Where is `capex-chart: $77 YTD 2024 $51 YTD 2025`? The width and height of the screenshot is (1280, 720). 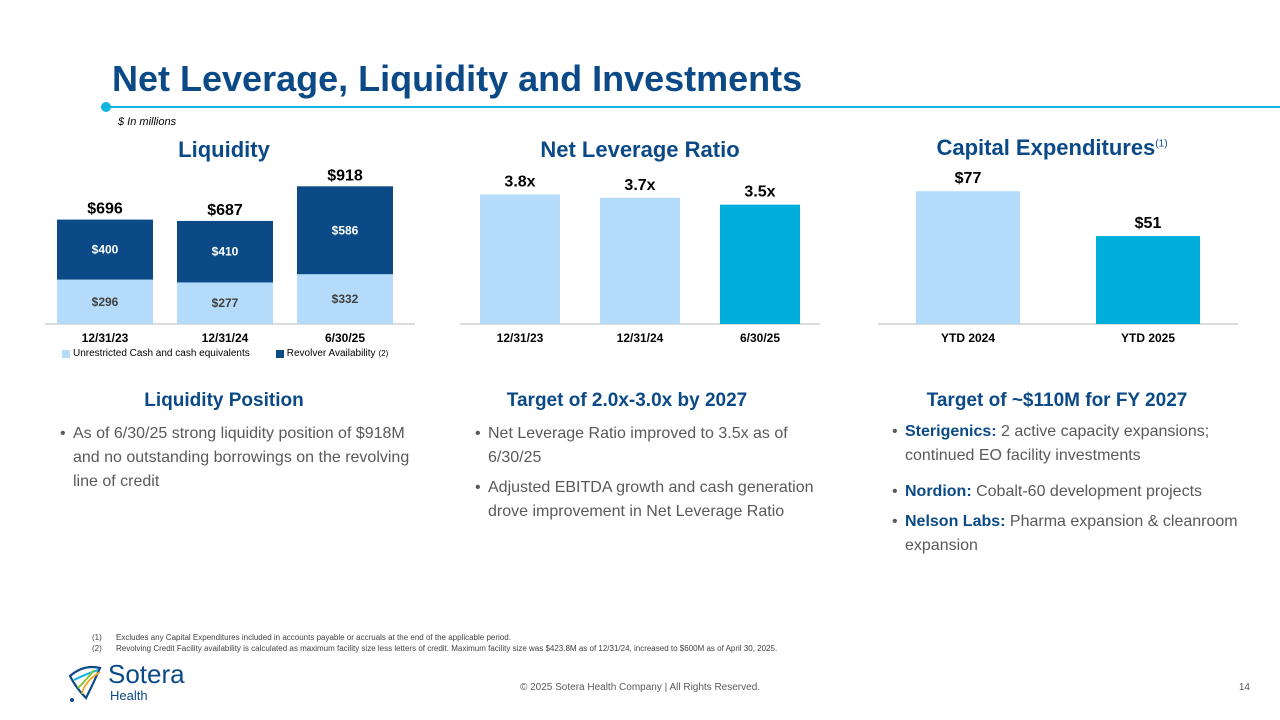 capex-chart: $77 YTD 2024 $51 YTD 2025 is located at coordinates (1058, 257).